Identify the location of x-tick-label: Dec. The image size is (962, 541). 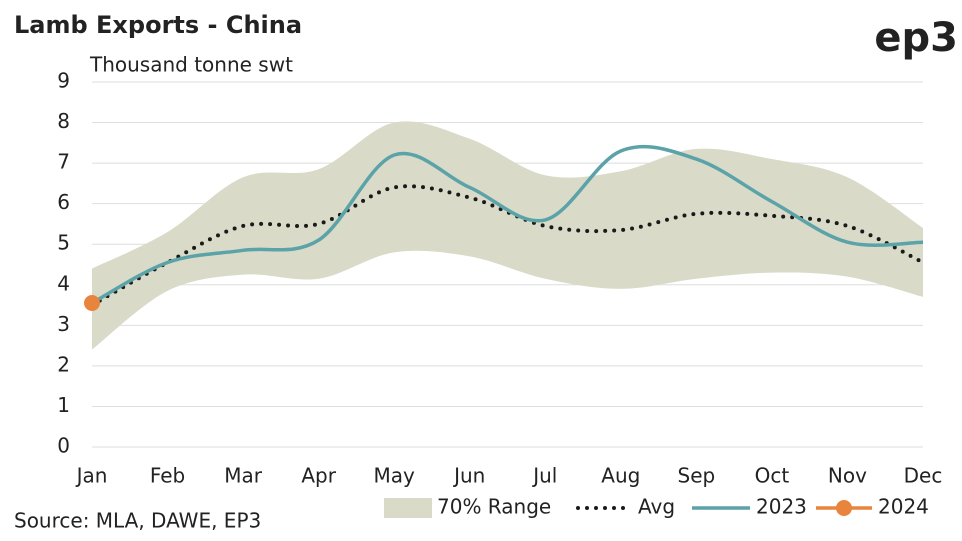
(923, 476).